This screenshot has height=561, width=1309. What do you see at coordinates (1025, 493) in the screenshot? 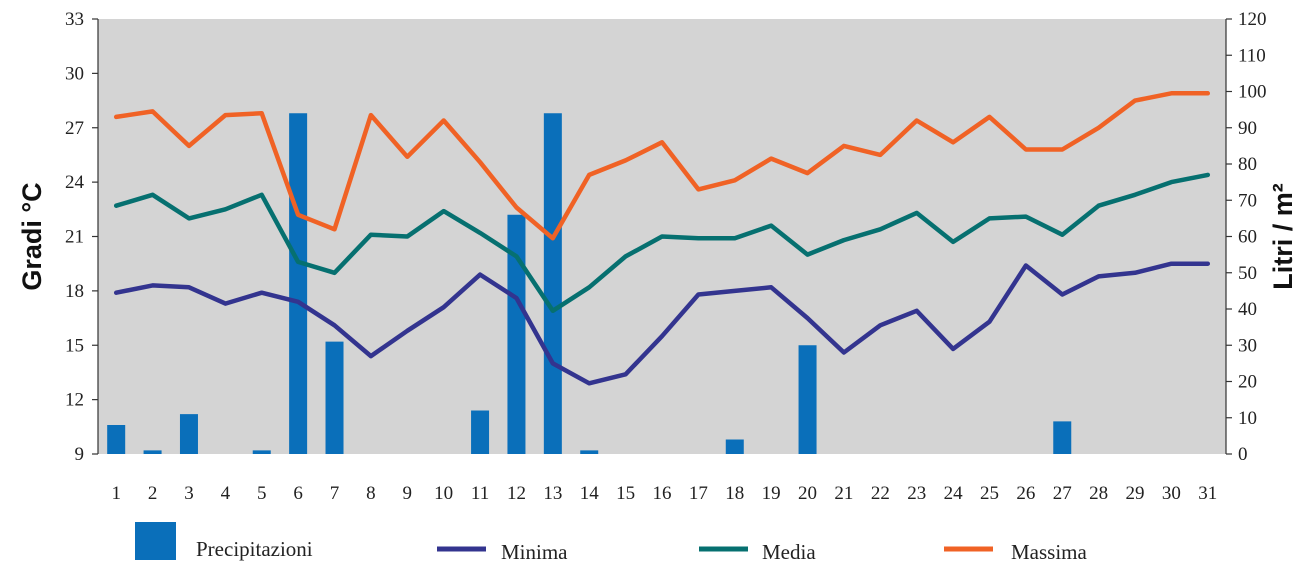
I see `x-tick-label: 26` at bounding box center [1025, 493].